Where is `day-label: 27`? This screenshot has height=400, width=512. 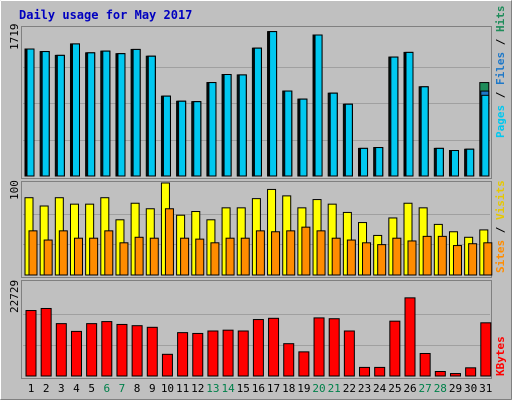
day-label: 27 is located at coordinates (425, 388).